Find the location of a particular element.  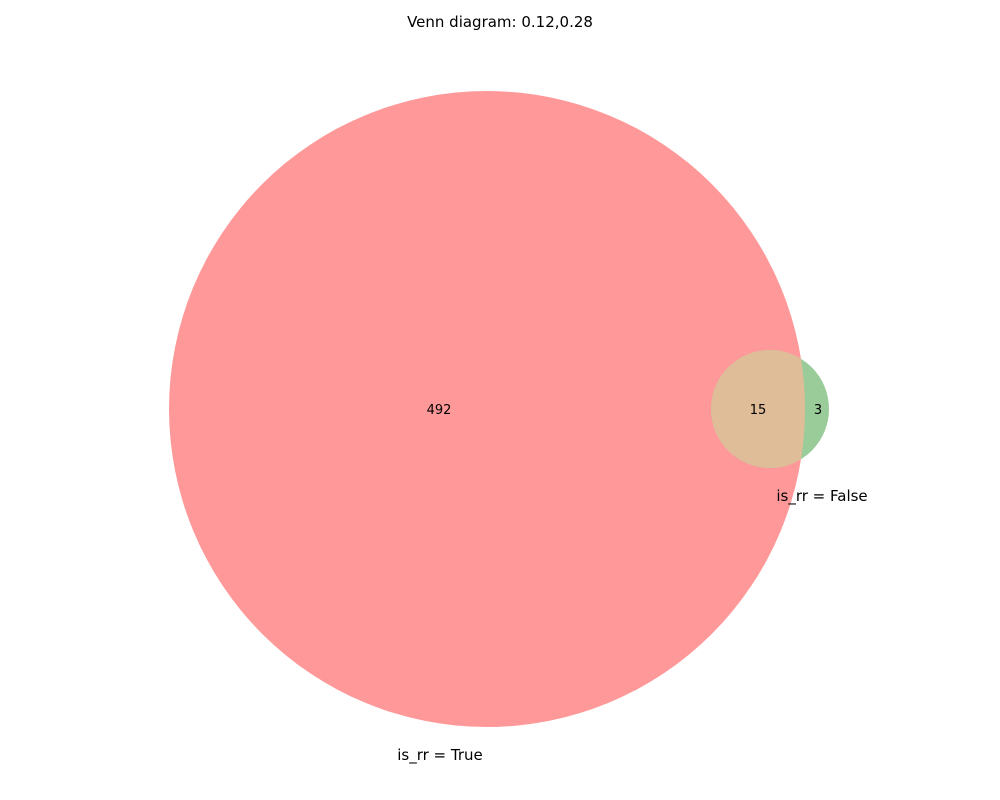

region-b-only-count: 3 is located at coordinates (818, 410).